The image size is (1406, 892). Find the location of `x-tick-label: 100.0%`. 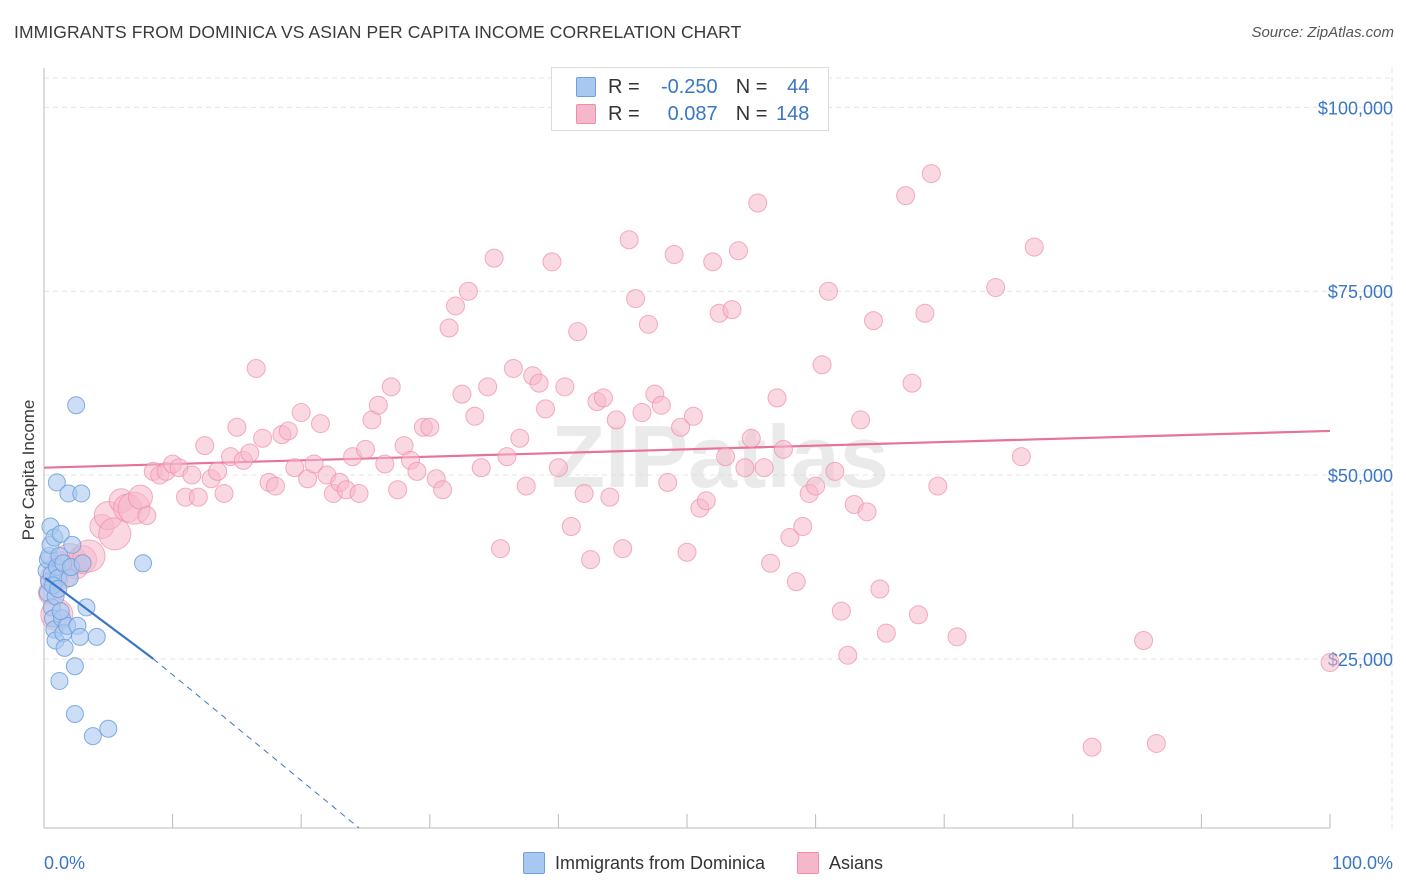

x-tick-label: 100.0% is located at coordinates (1362, 863).